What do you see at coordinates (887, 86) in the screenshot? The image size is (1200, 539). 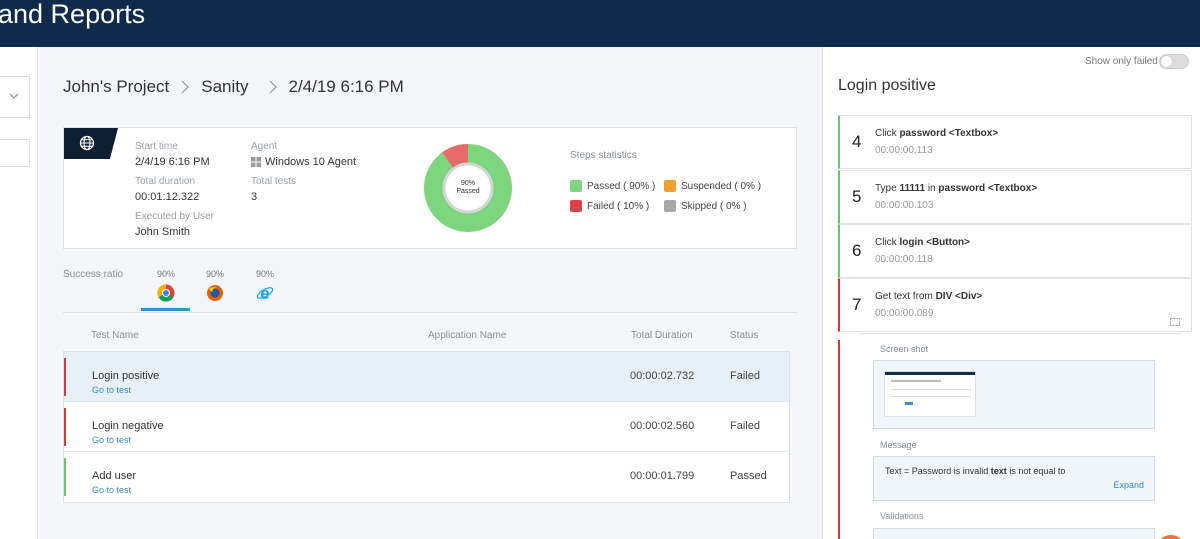 I see `test-title: Login positive` at bounding box center [887, 86].